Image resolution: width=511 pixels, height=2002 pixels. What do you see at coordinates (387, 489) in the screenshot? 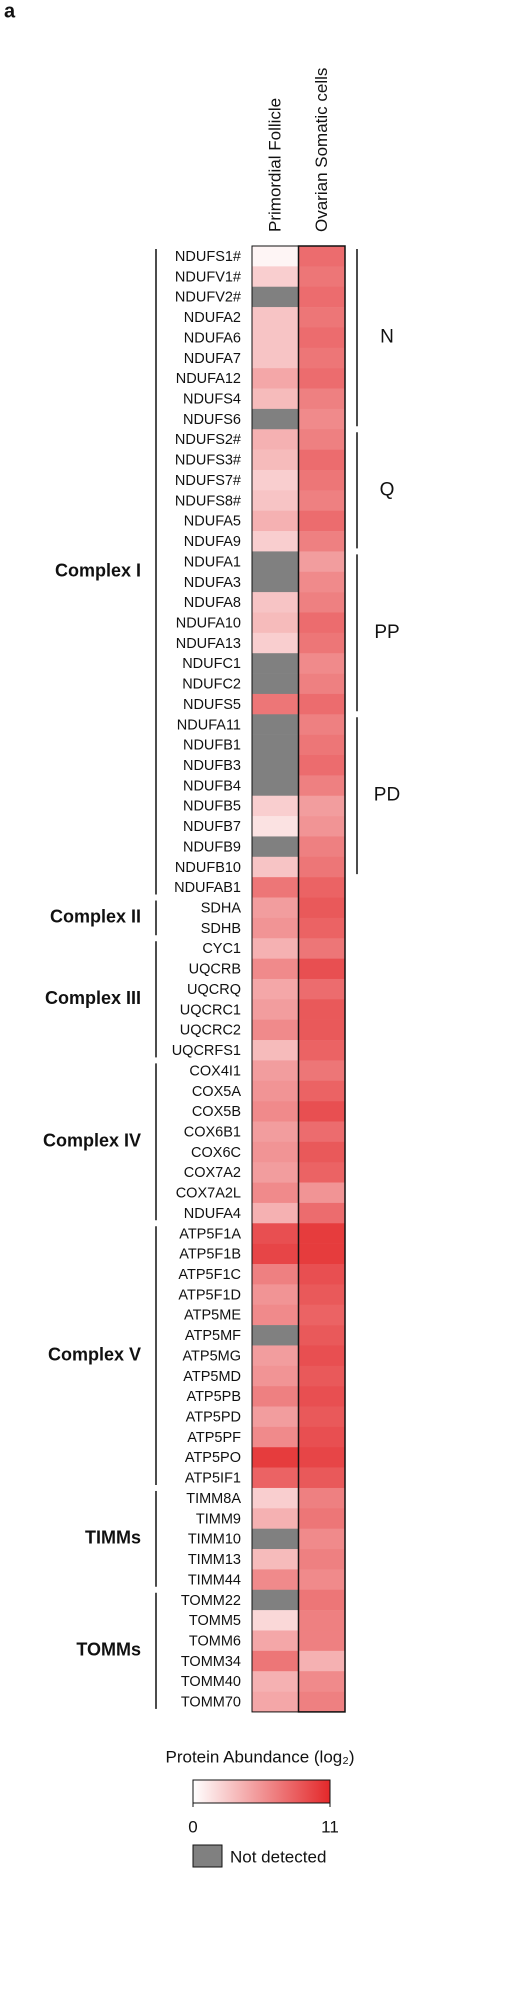
I see `subgroup-label: Q` at bounding box center [387, 489].